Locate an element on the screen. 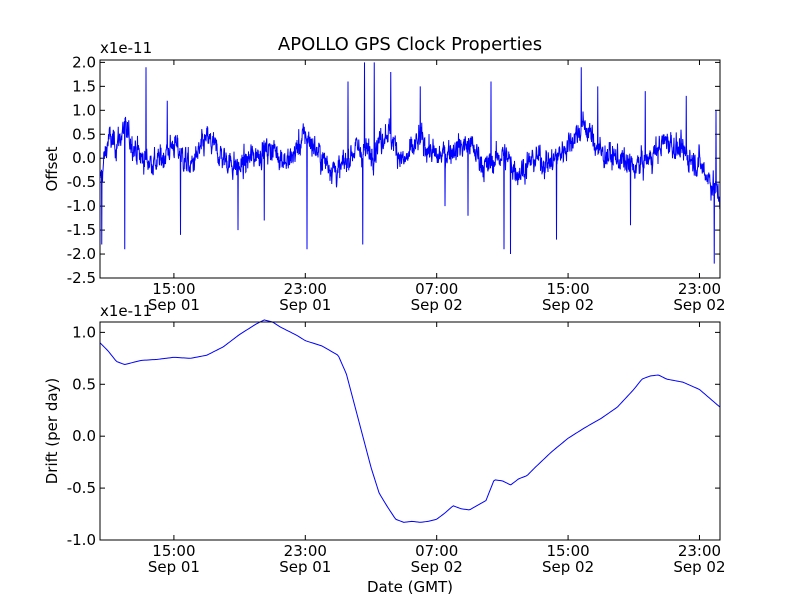 This screenshot has width=800, height=600. offset-ytick-label: 1.5 is located at coordinates (84, 86).